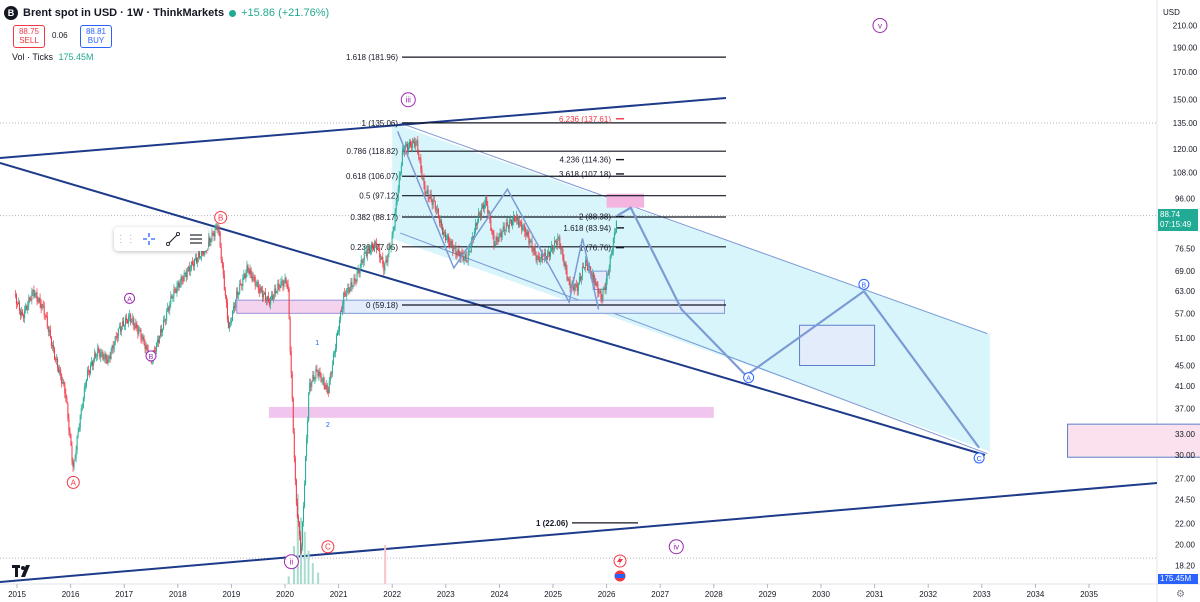 Image resolution: width=1200 pixels, height=602 pixels. What do you see at coordinates (173, 239) in the screenshot?
I see `trendline-tool-icon` at bounding box center [173, 239].